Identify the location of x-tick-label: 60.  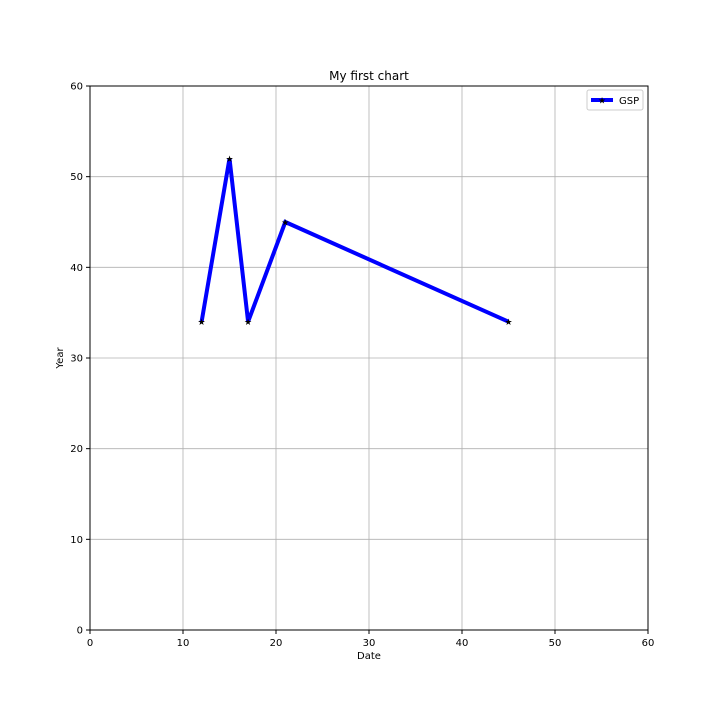
(648, 643).